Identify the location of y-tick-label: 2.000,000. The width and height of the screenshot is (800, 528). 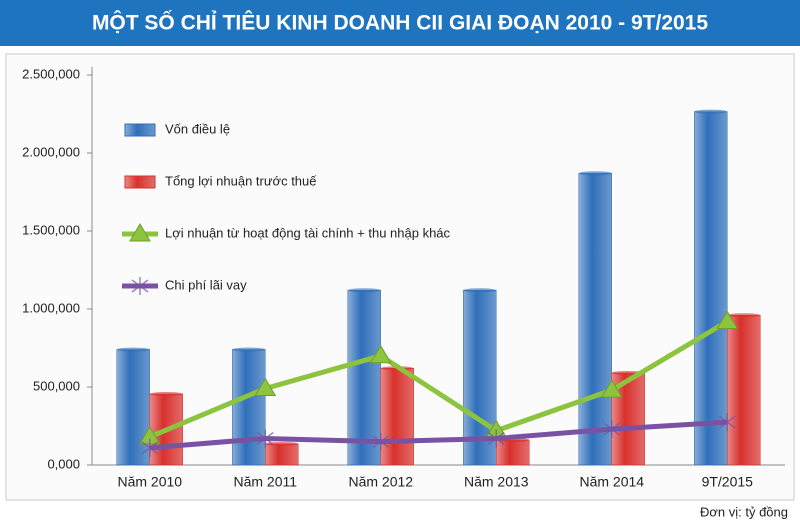
(51, 151).